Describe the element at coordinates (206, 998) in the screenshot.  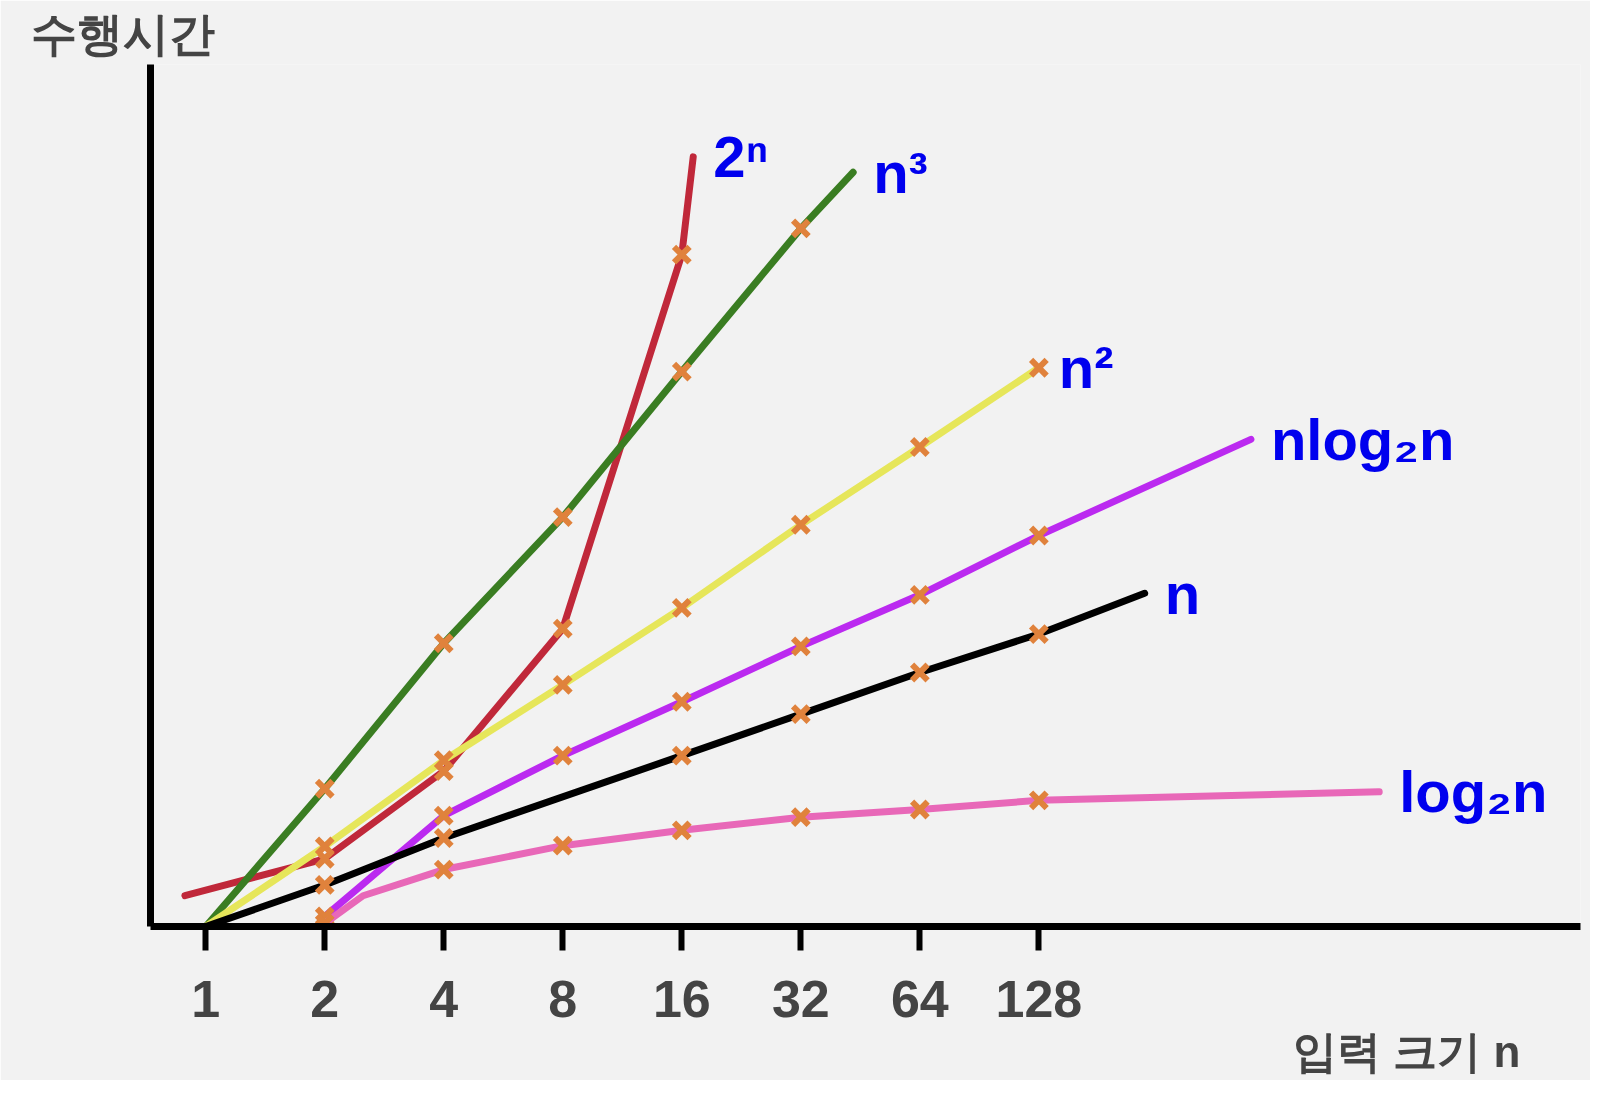
I see `x-tick-label: 1` at that location.